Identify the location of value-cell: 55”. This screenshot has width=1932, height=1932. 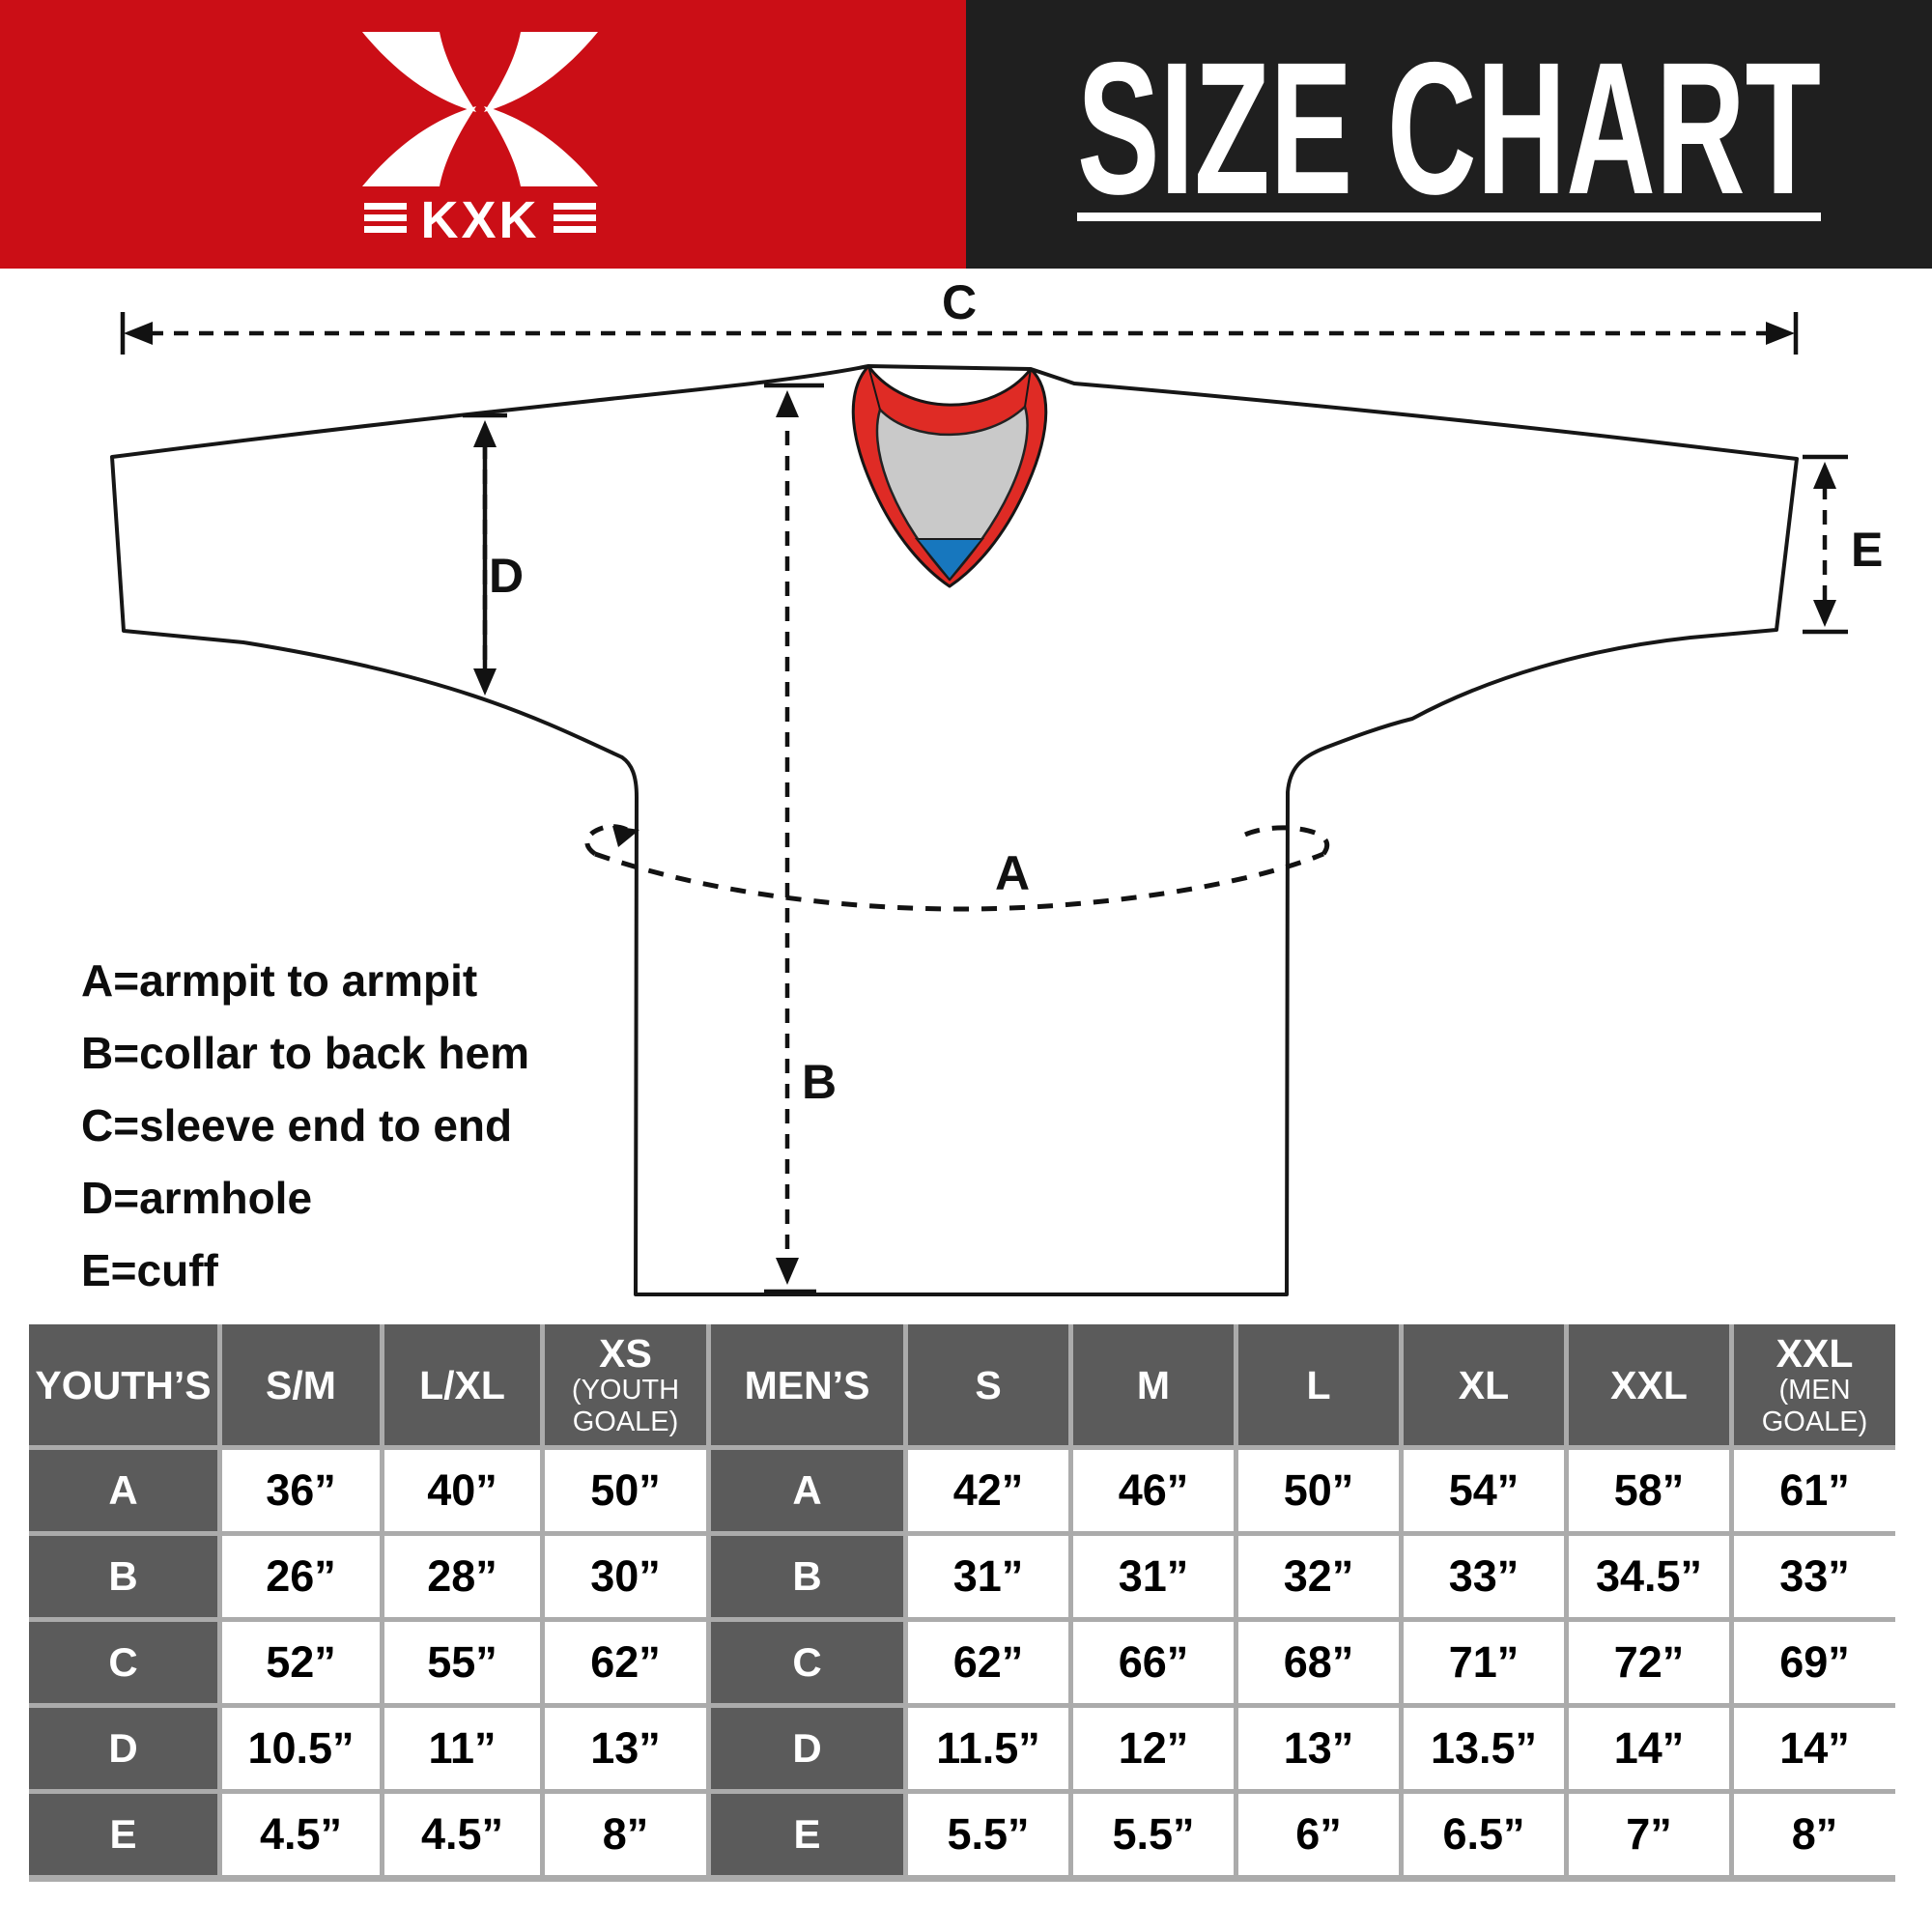
(462, 1662).